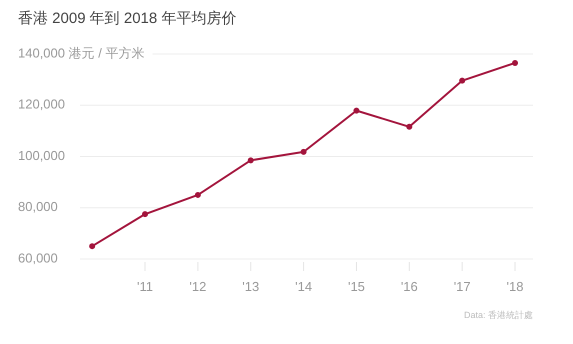 The height and width of the screenshot is (344, 573). Describe the element at coordinates (462, 286) in the screenshot. I see `x-tick-label: '17` at that location.